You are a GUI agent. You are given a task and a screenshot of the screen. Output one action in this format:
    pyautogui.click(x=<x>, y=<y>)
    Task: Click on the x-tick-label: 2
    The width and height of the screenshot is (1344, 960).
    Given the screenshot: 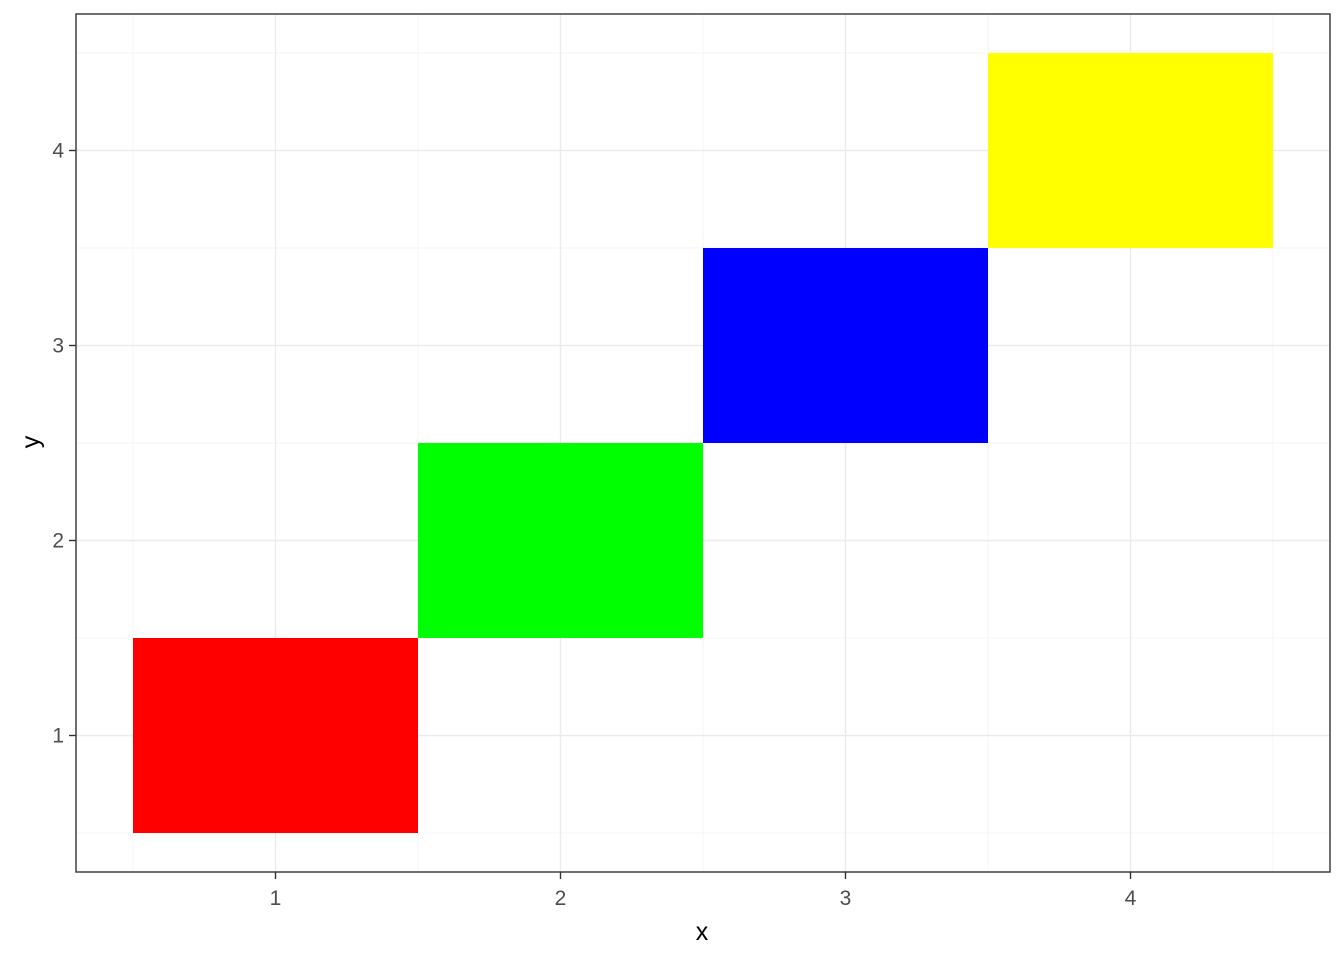 What is the action you would take?
    pyautogui.click(x=561, y=898)
    